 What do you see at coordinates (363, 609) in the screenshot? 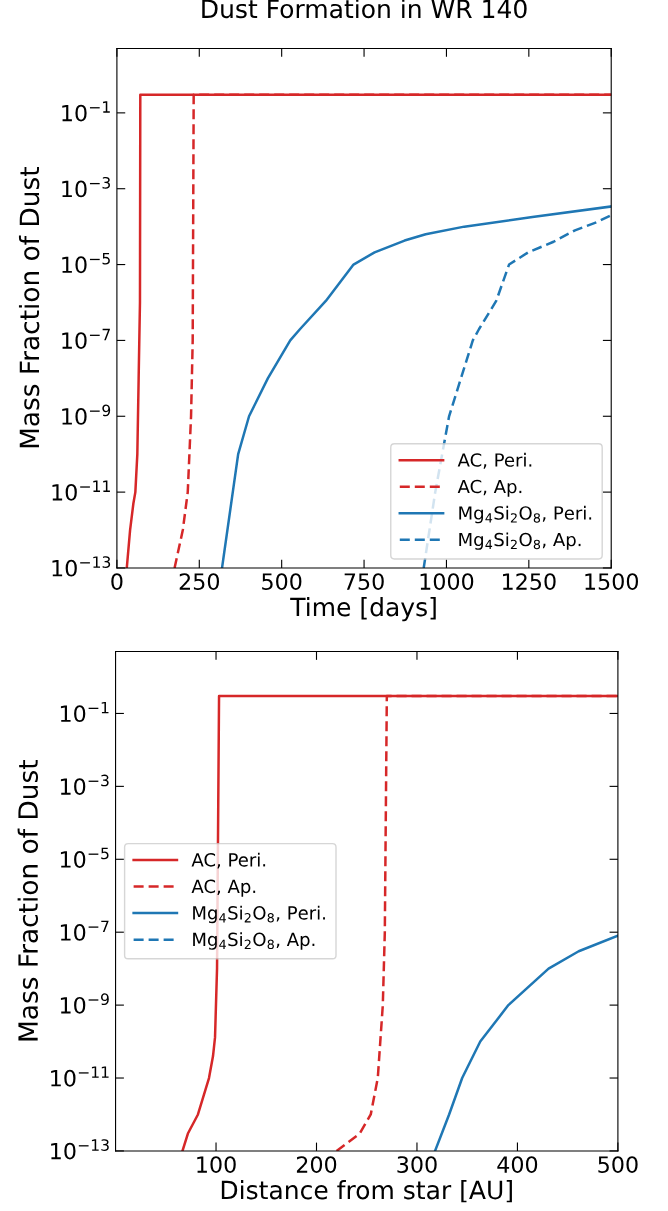
I see `x-axis-title: Time [days]` at bounding box center [363, 609].